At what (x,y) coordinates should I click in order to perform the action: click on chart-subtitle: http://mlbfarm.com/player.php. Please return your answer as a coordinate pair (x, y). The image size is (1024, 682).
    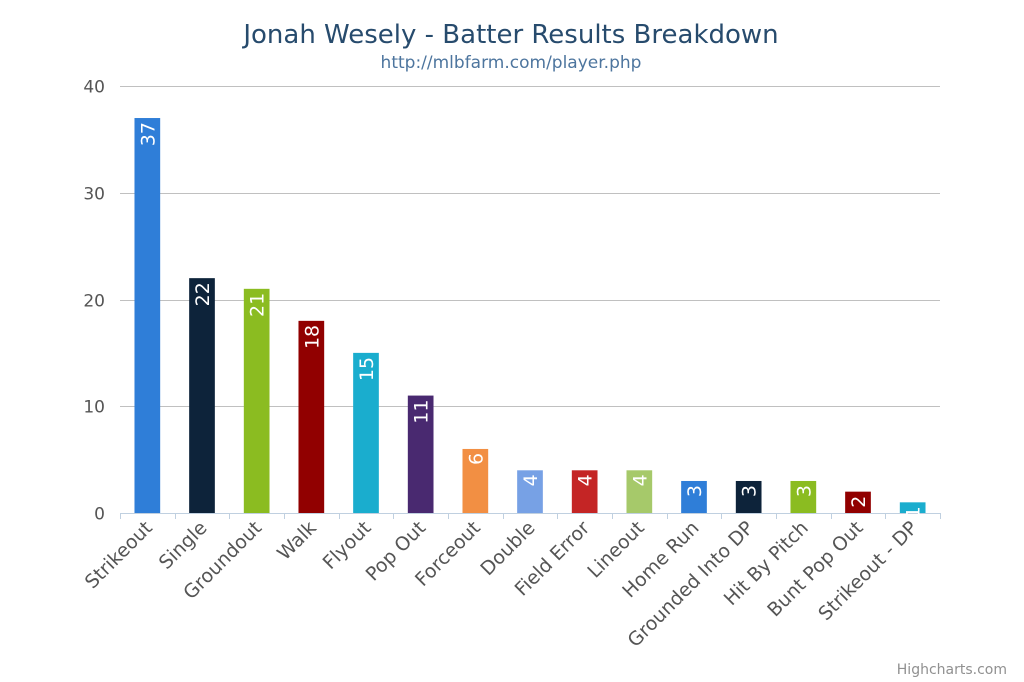
    Looking at the image, I should click on (511, 63).